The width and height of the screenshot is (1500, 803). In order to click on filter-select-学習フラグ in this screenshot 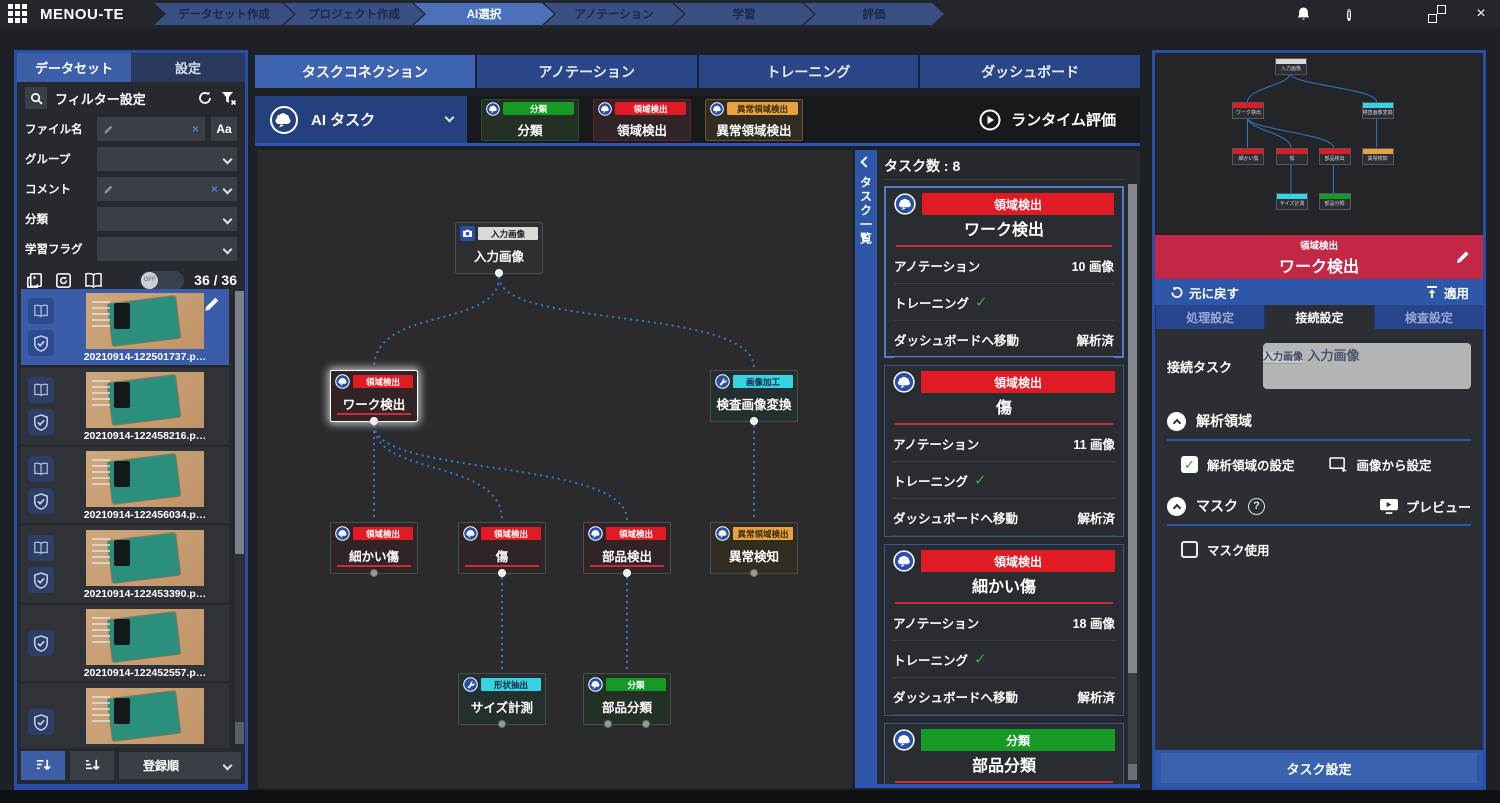, I will do `click(167, 249)`.